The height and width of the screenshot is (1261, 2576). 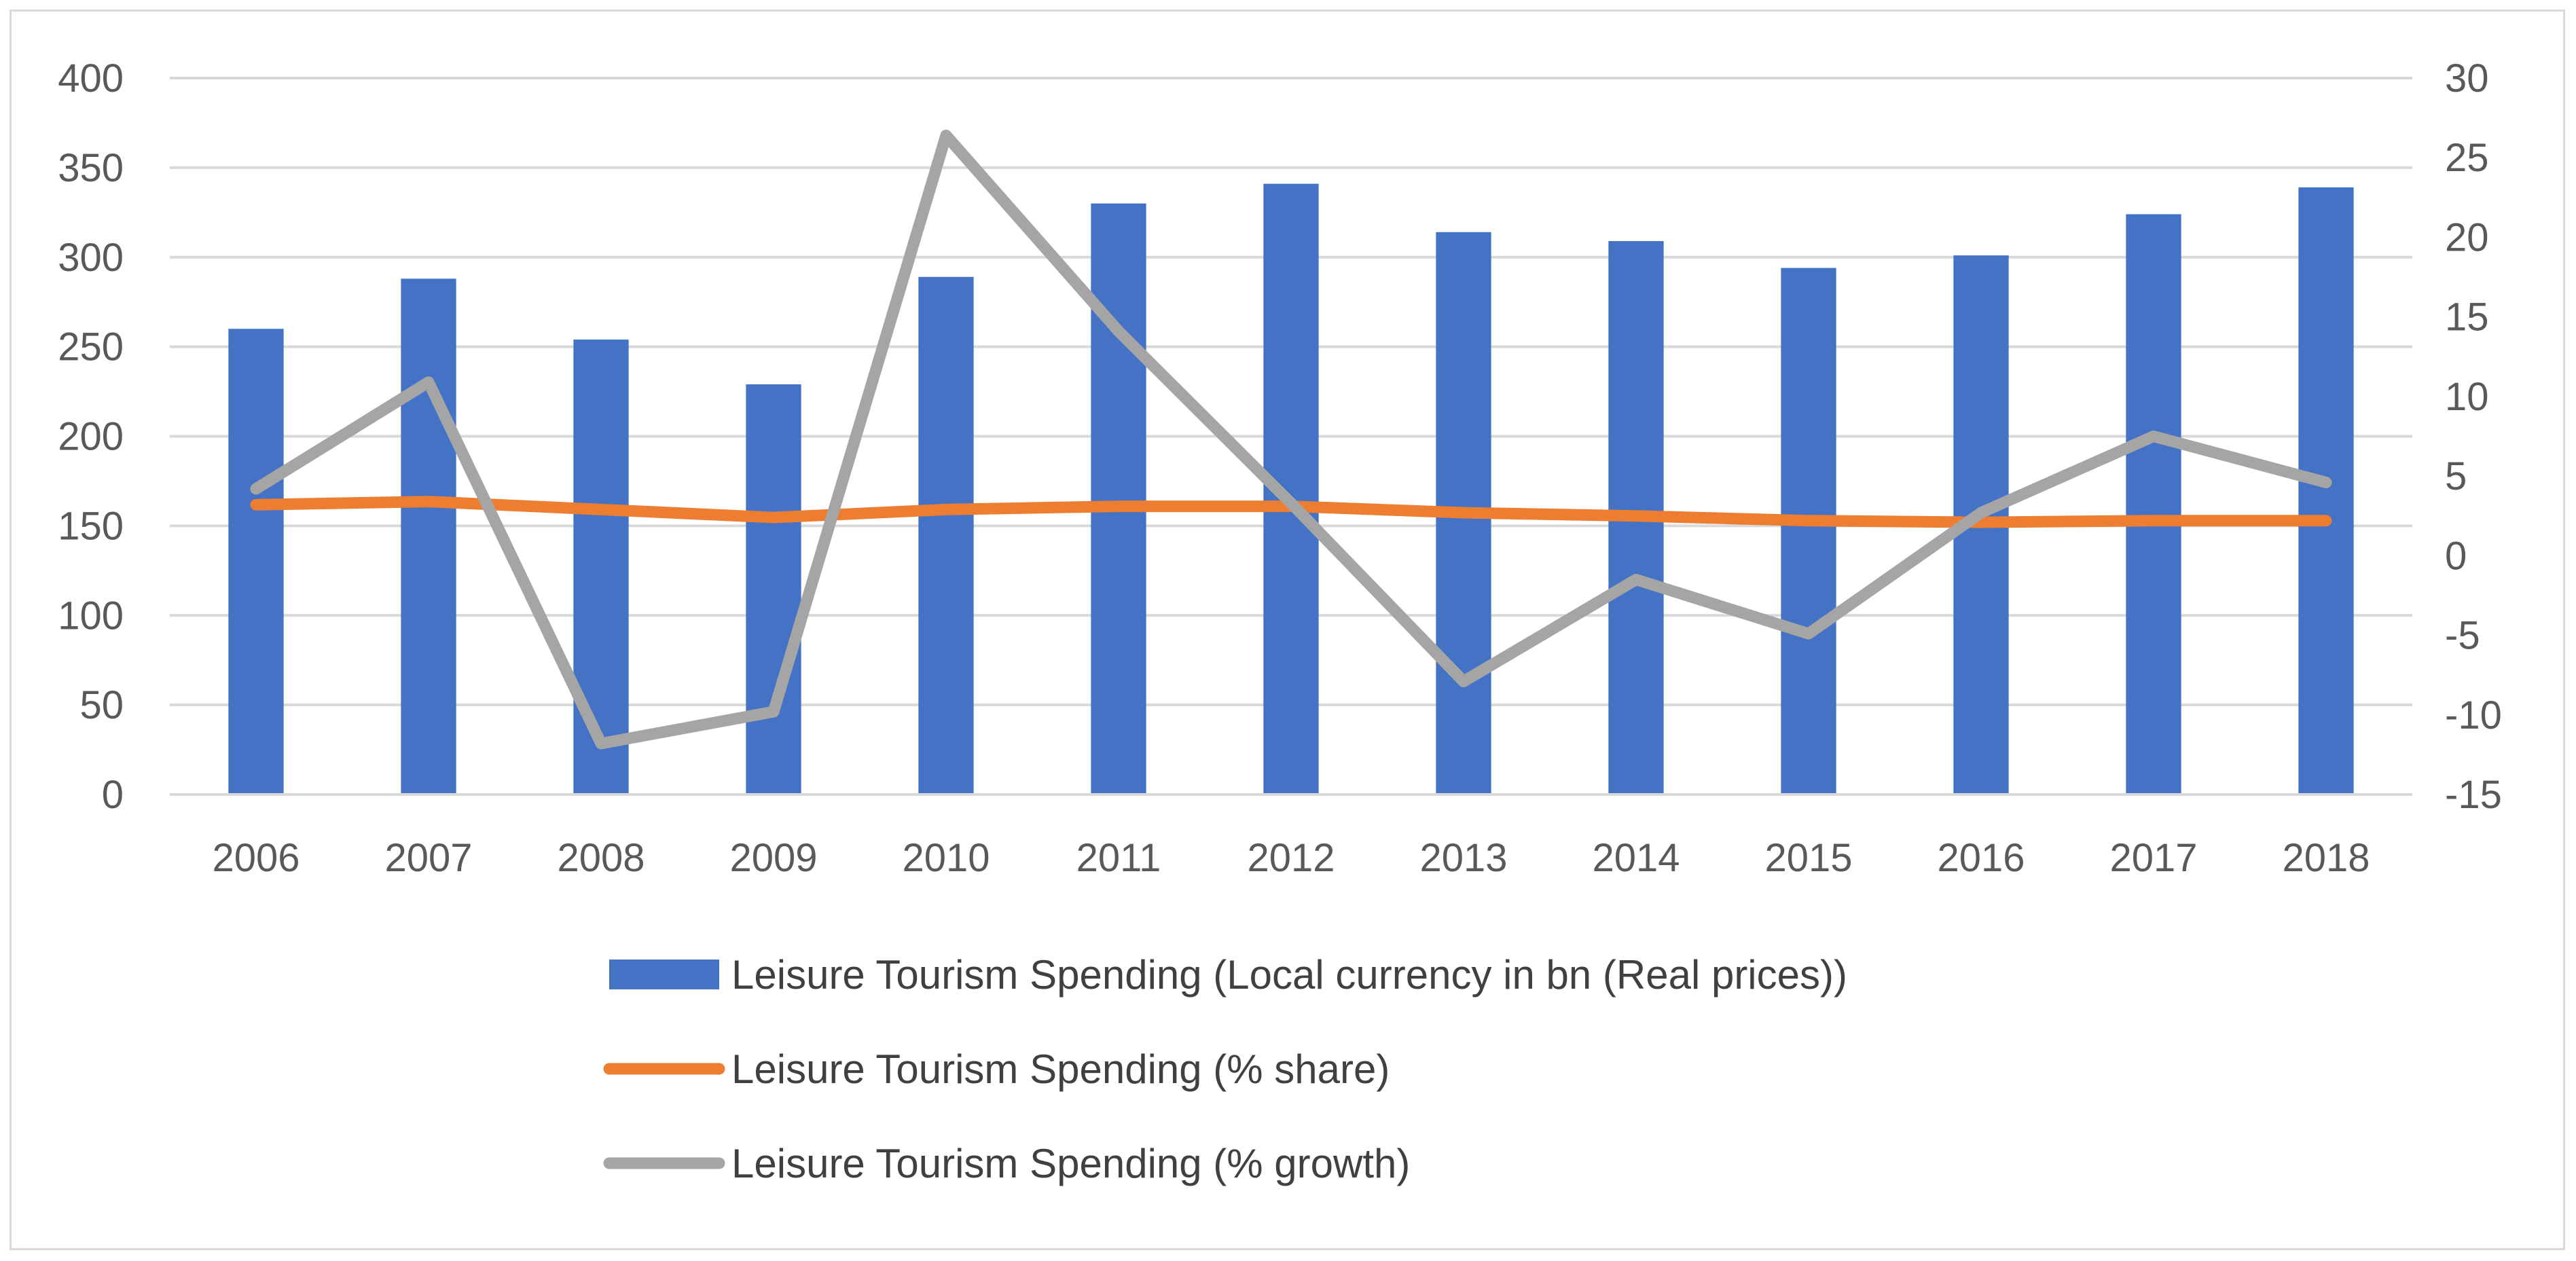 I want to click on left-axis: 0 50 100 150 200 250 300 350 400, so click(x=91, y=437).